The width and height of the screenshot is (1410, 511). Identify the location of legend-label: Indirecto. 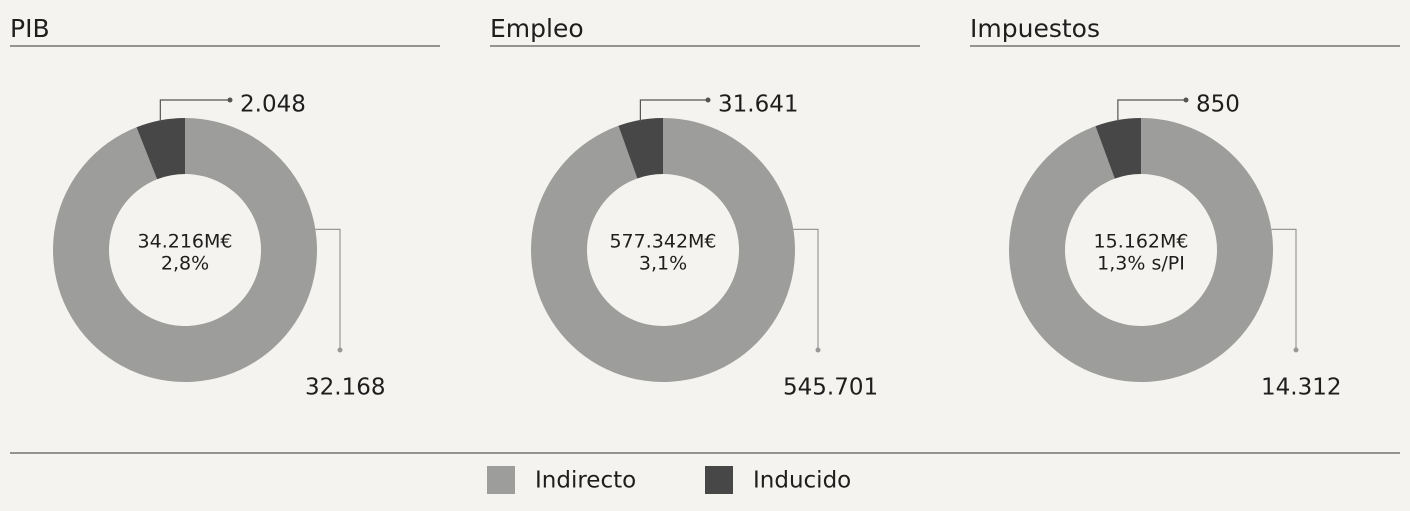
(585, 481).